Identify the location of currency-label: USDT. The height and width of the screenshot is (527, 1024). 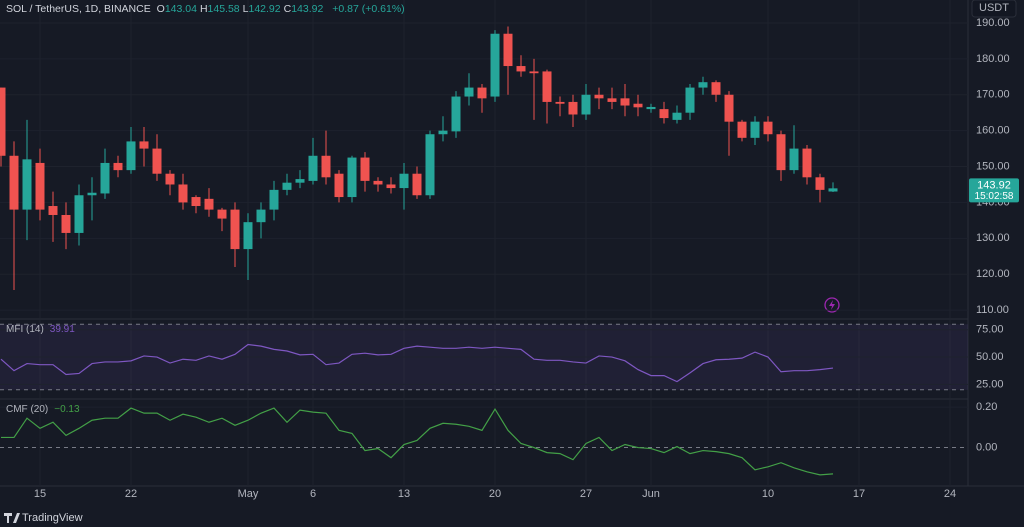
(994, 8).